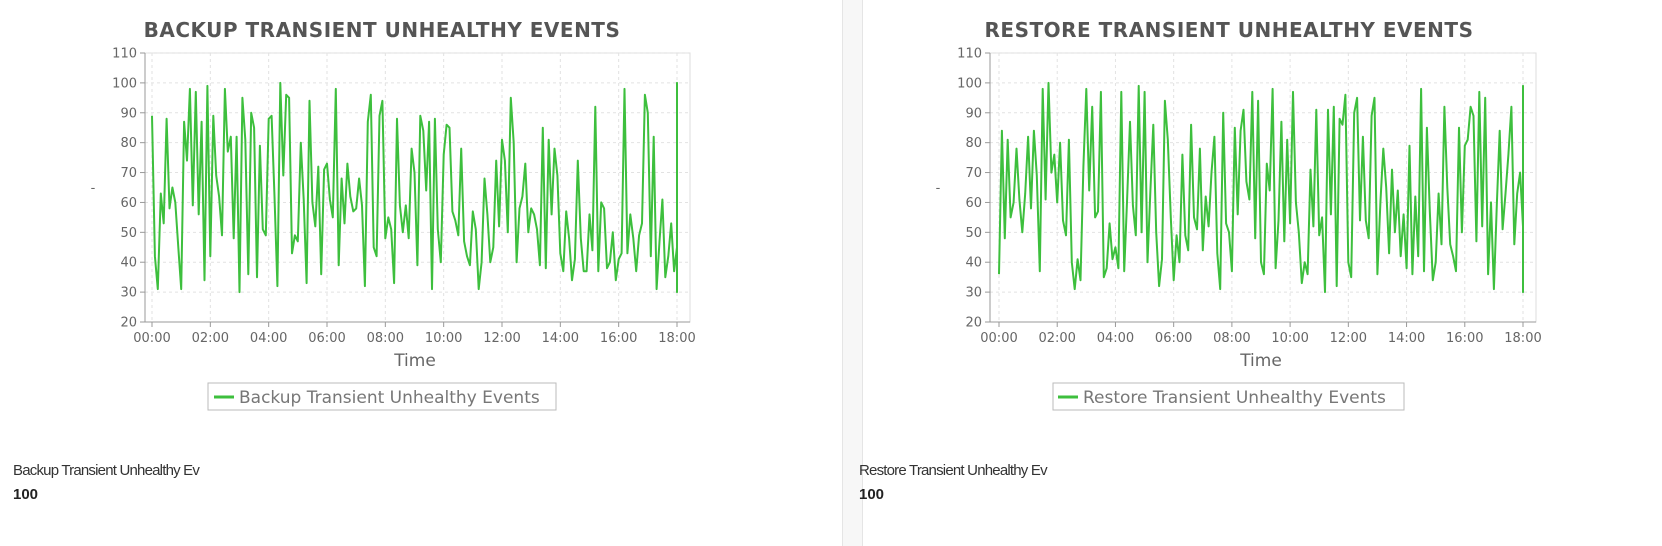  I want to click on metric-label: Backup Transient Unhealthy Ev, so click(106, 470).